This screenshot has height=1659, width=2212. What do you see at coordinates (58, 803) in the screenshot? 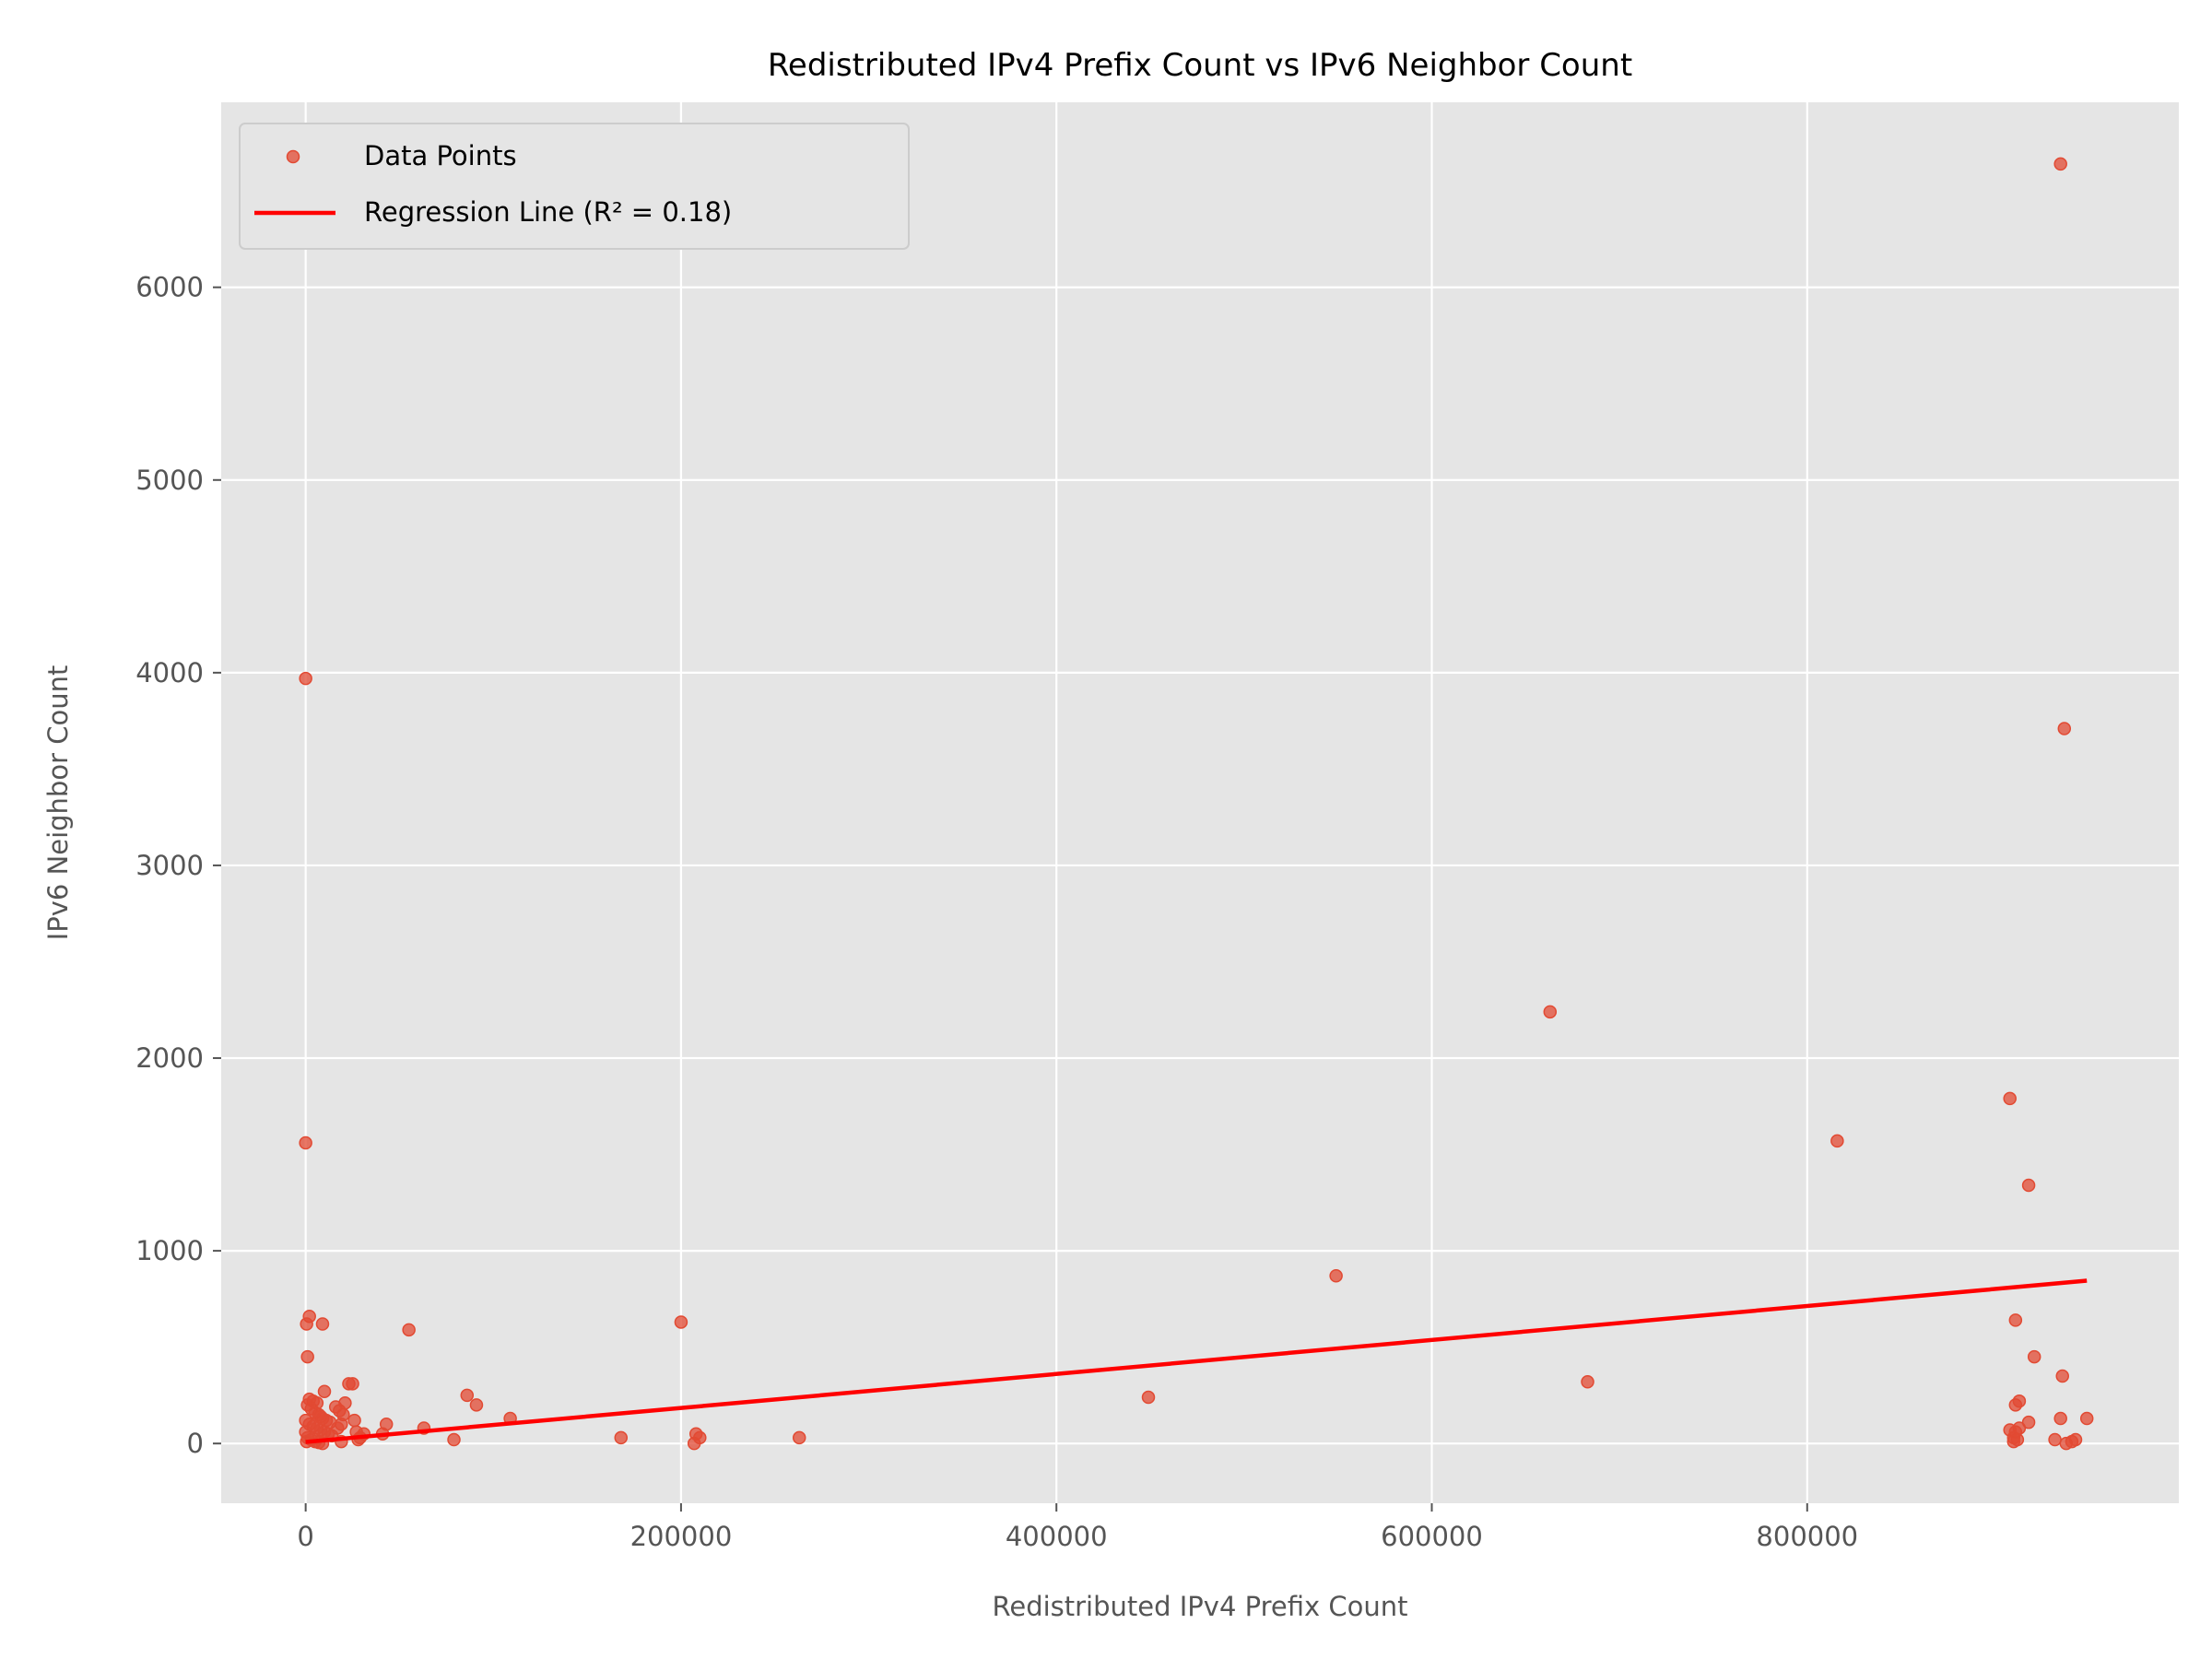
I see `y-axis-label: IPv6 Neighbor Count` at bounding box center [58, 803].